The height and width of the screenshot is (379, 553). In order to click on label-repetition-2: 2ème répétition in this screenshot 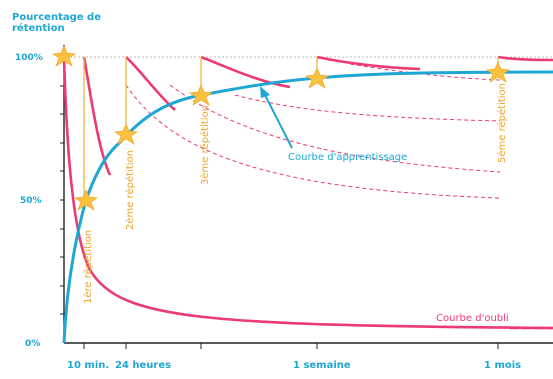, I will do `click(130, 190)`.